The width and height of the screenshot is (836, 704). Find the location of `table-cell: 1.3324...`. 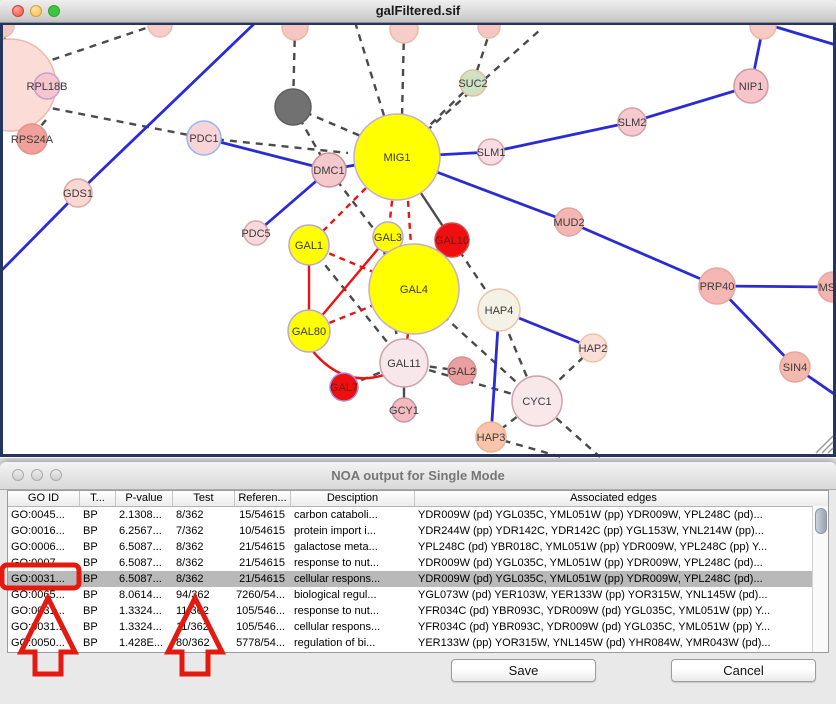

table-cell: 1.3324... is located at coordinates (140, 627).